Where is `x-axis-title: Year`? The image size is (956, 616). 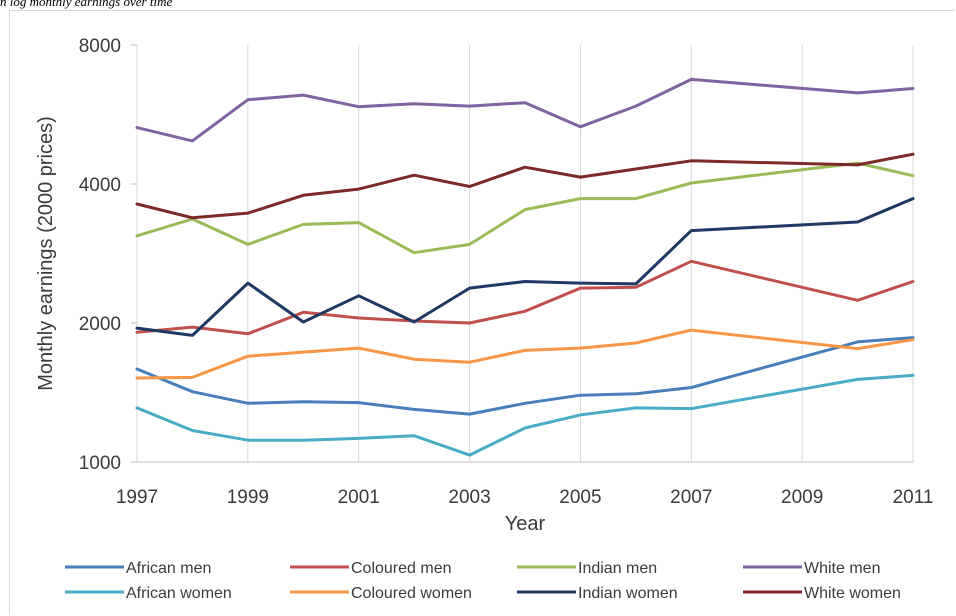 x-axis-title: Year is located at coordinates (525, 524).